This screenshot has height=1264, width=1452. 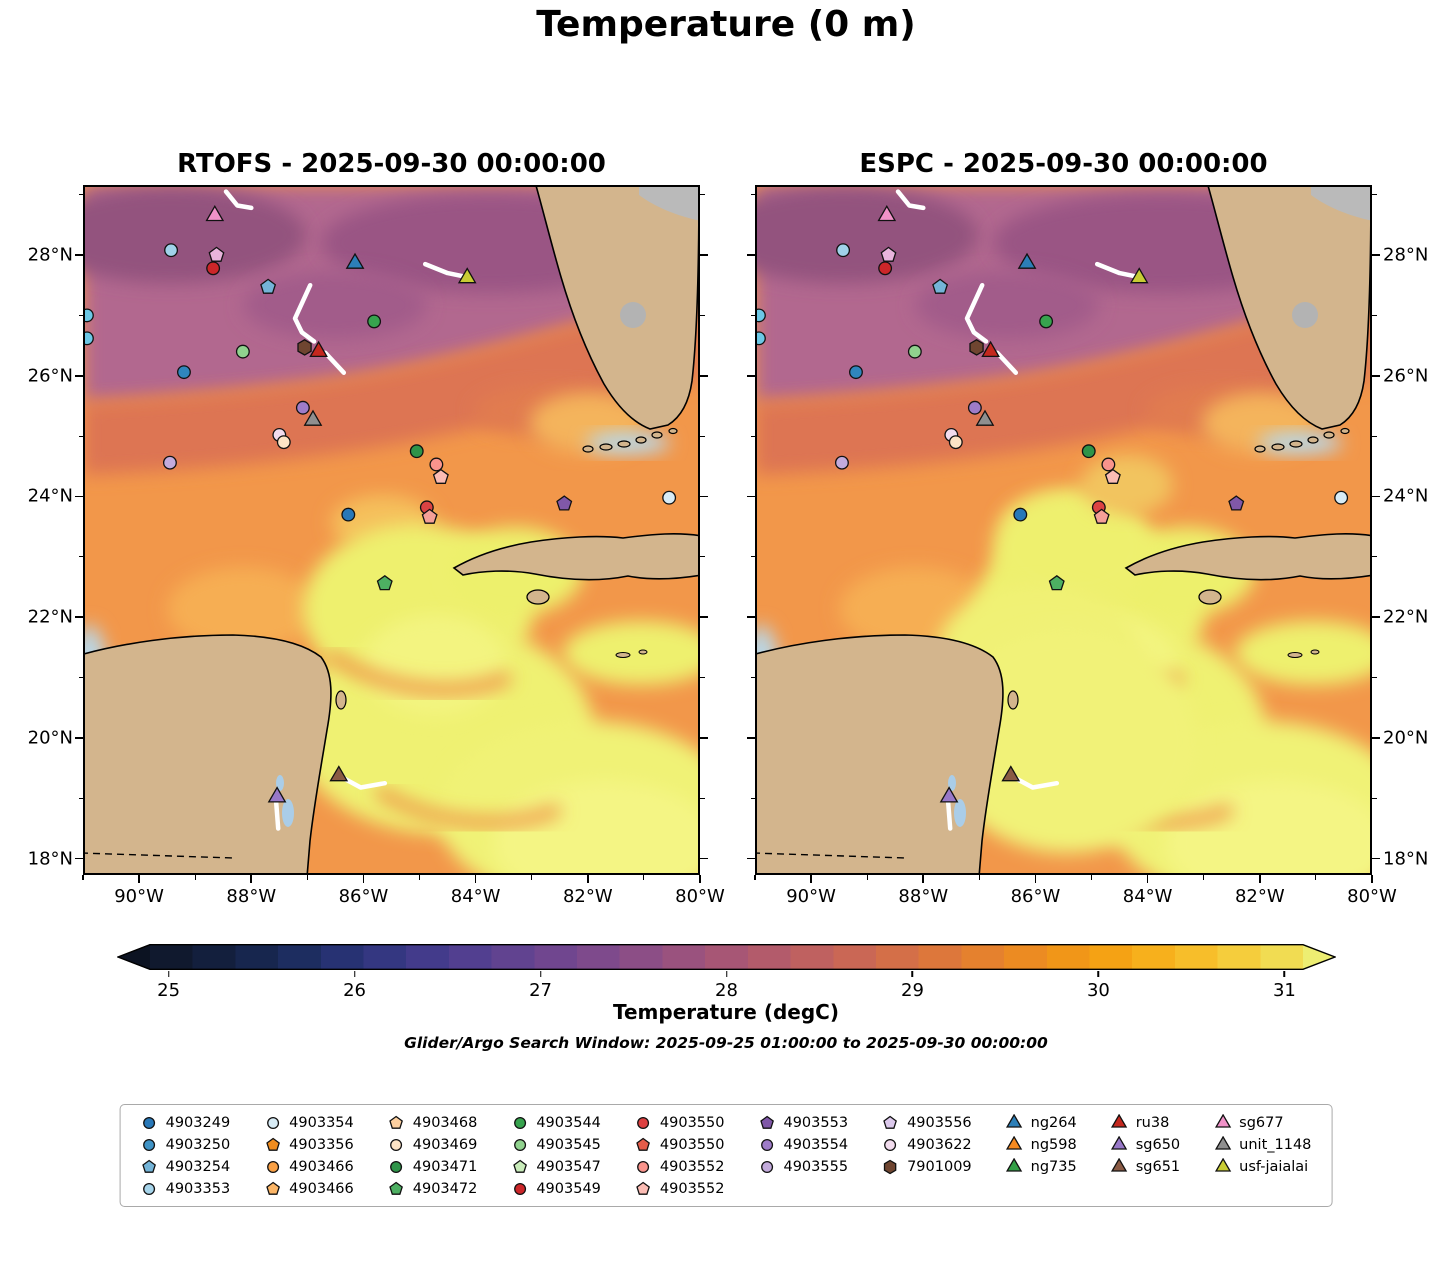 What do you see at coordinates (927, 1122) in the screenshot?
I see `legend-item-4903556: 4903556` at bounding box center [927, 1122].